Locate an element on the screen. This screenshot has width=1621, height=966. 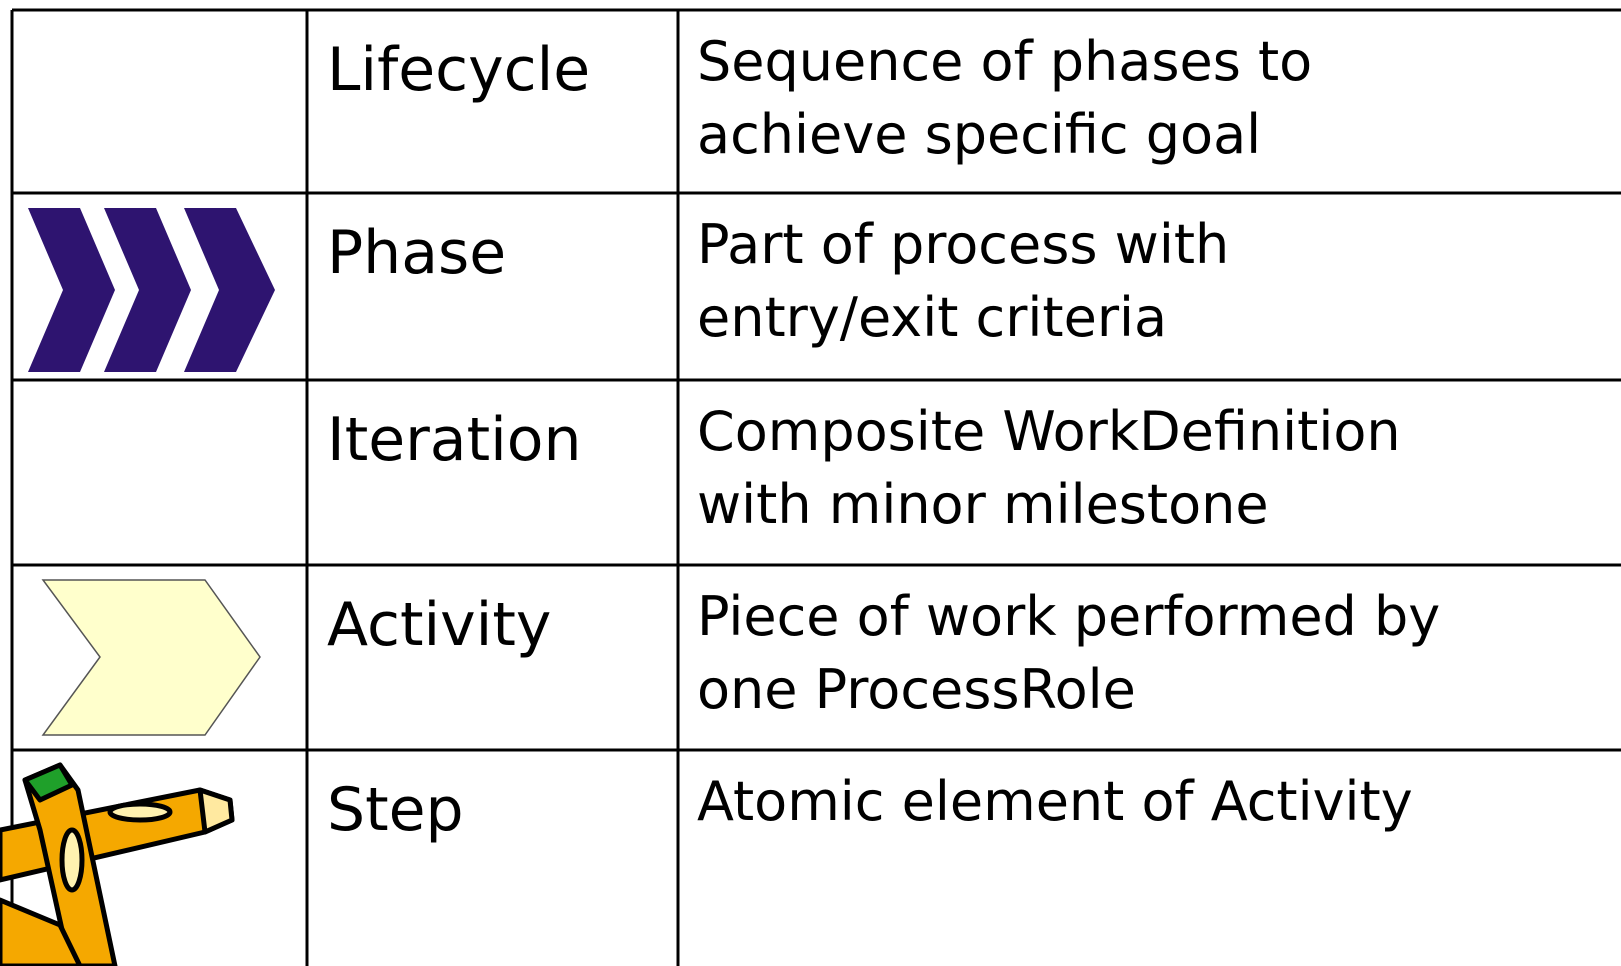
term-cell: Activity is located at coordinates (439, 625).